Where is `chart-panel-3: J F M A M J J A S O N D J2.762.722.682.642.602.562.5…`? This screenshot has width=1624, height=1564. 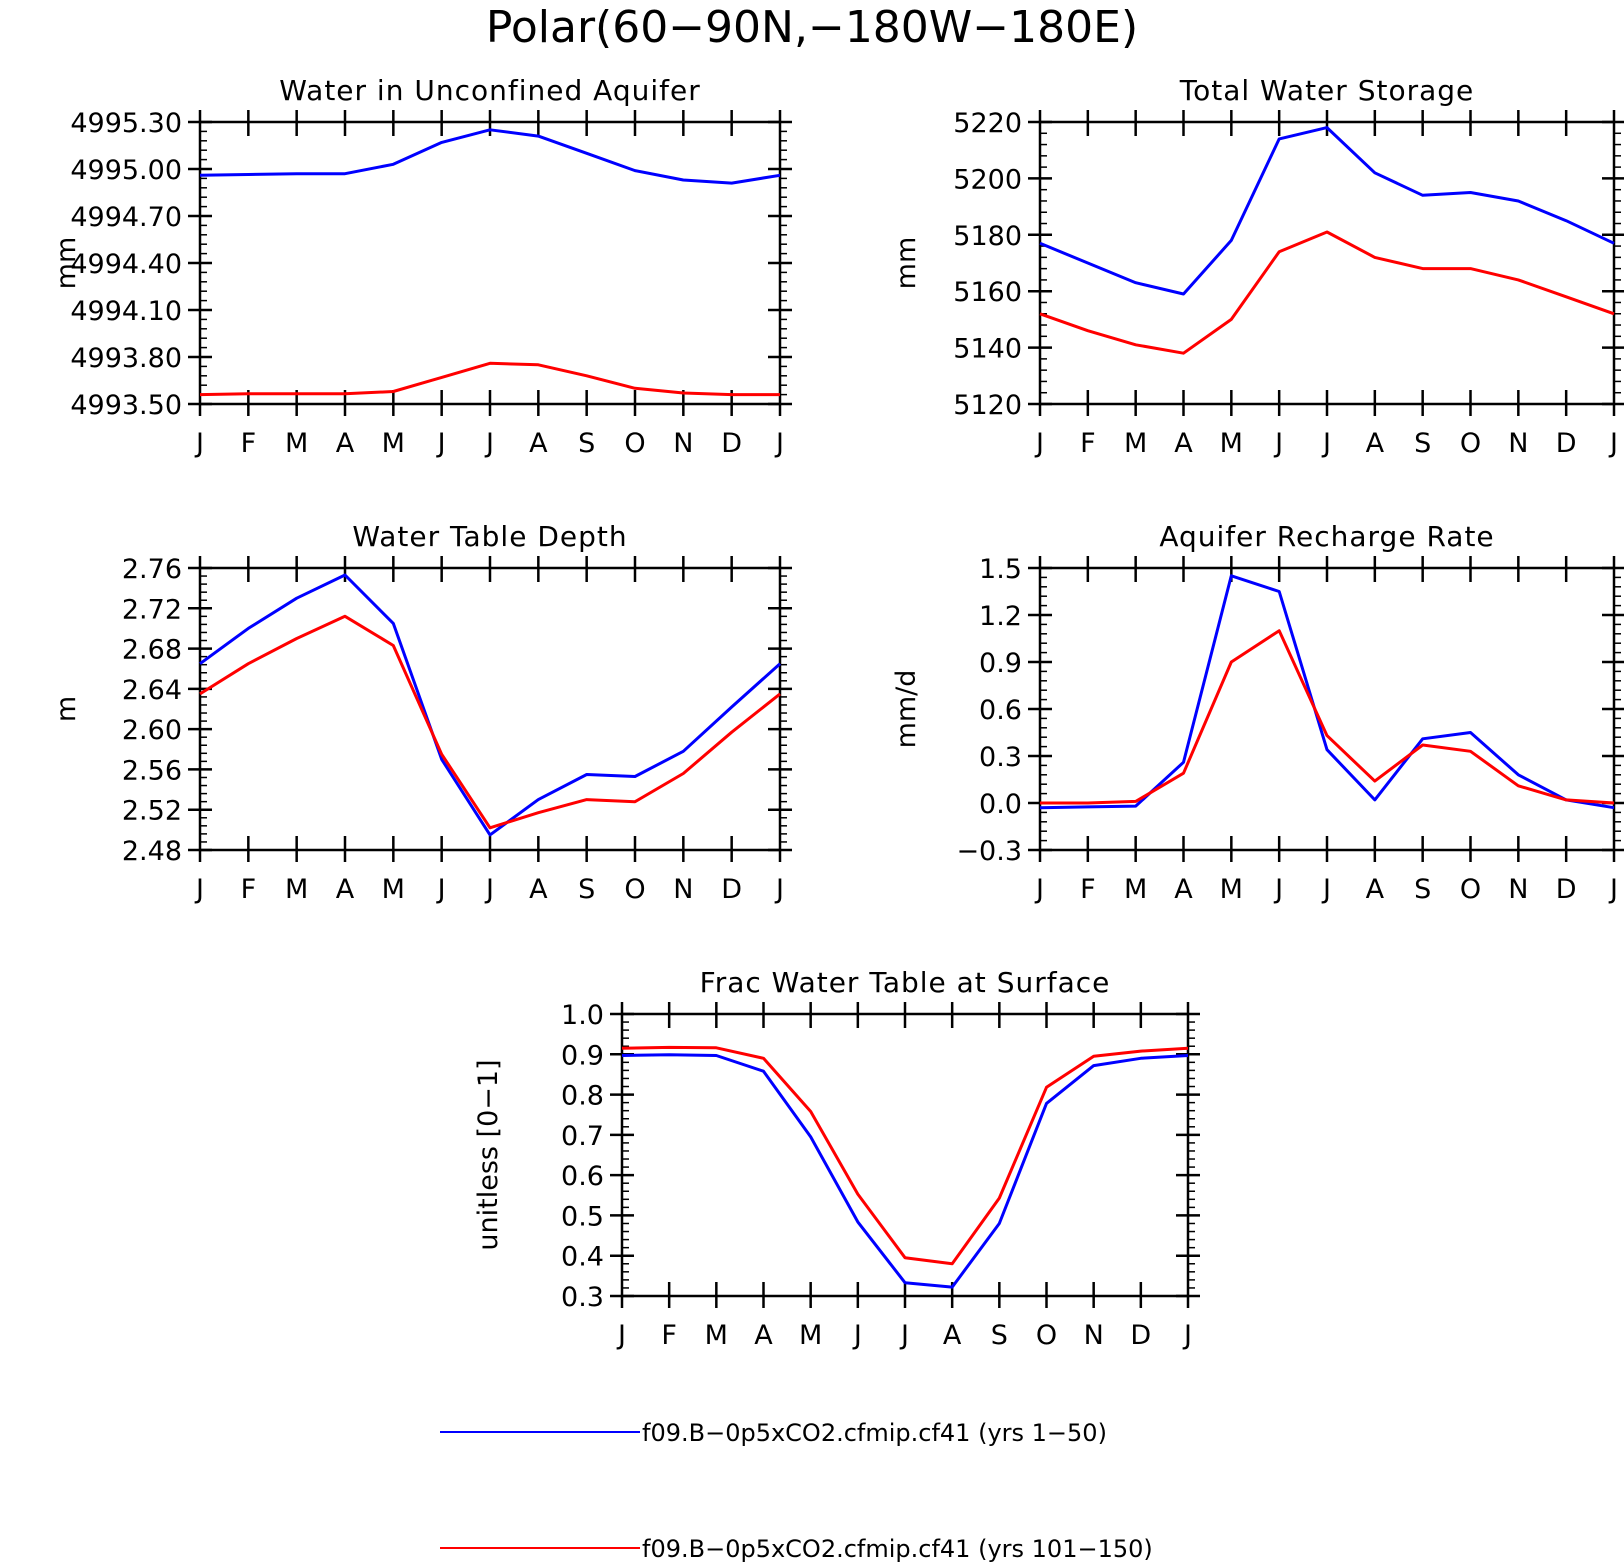 chart-panel-3: J F M A M J J A S O N D J2.762.722.682.642.602.562.5… is located at coordinates (421, 712).